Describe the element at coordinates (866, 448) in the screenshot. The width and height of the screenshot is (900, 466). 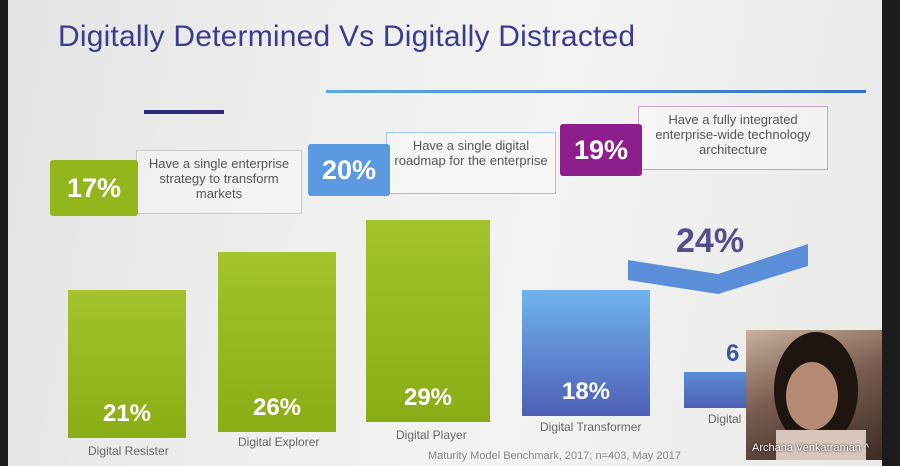
I see `chevron-up-icon: ^` at that location.